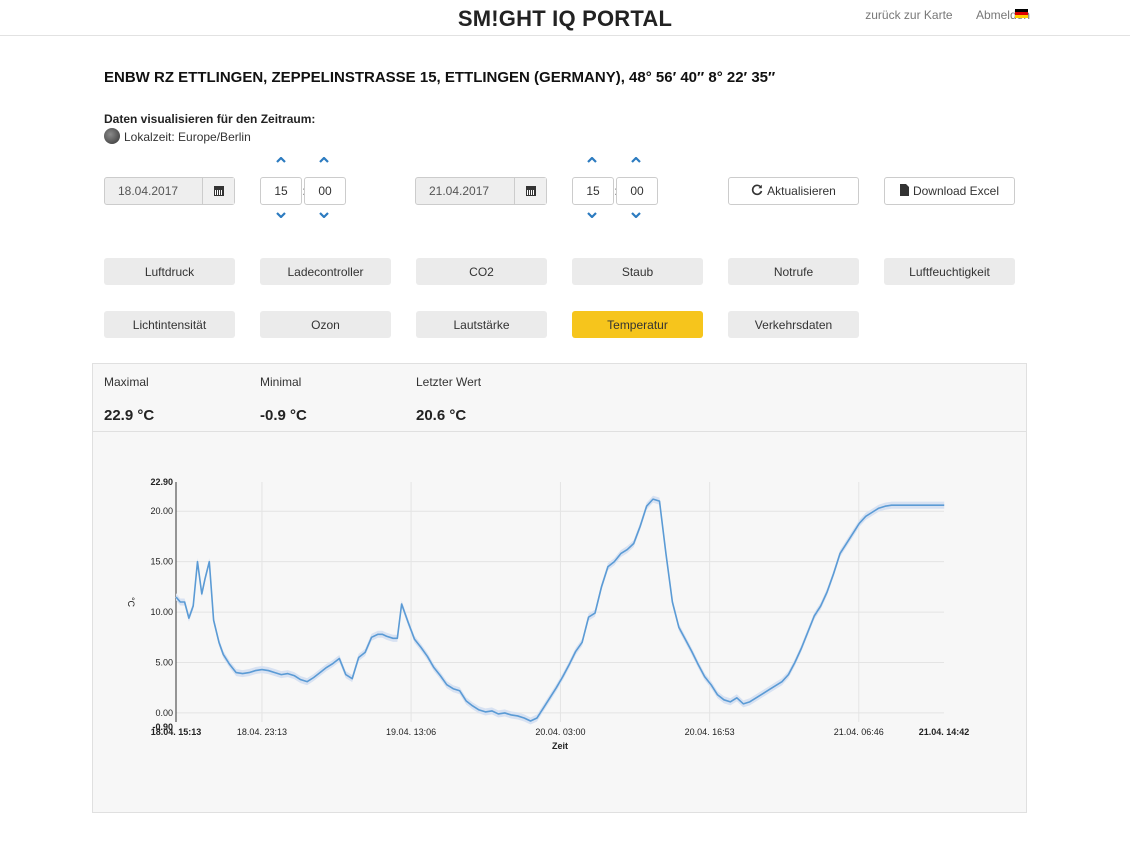 The image size is (1130, 848). What do you see at coordinates (210, 119) in the screenshot?
I see `range-label: Daten visualisieren für den Zeitraum:` at bounding box center [210, 119].